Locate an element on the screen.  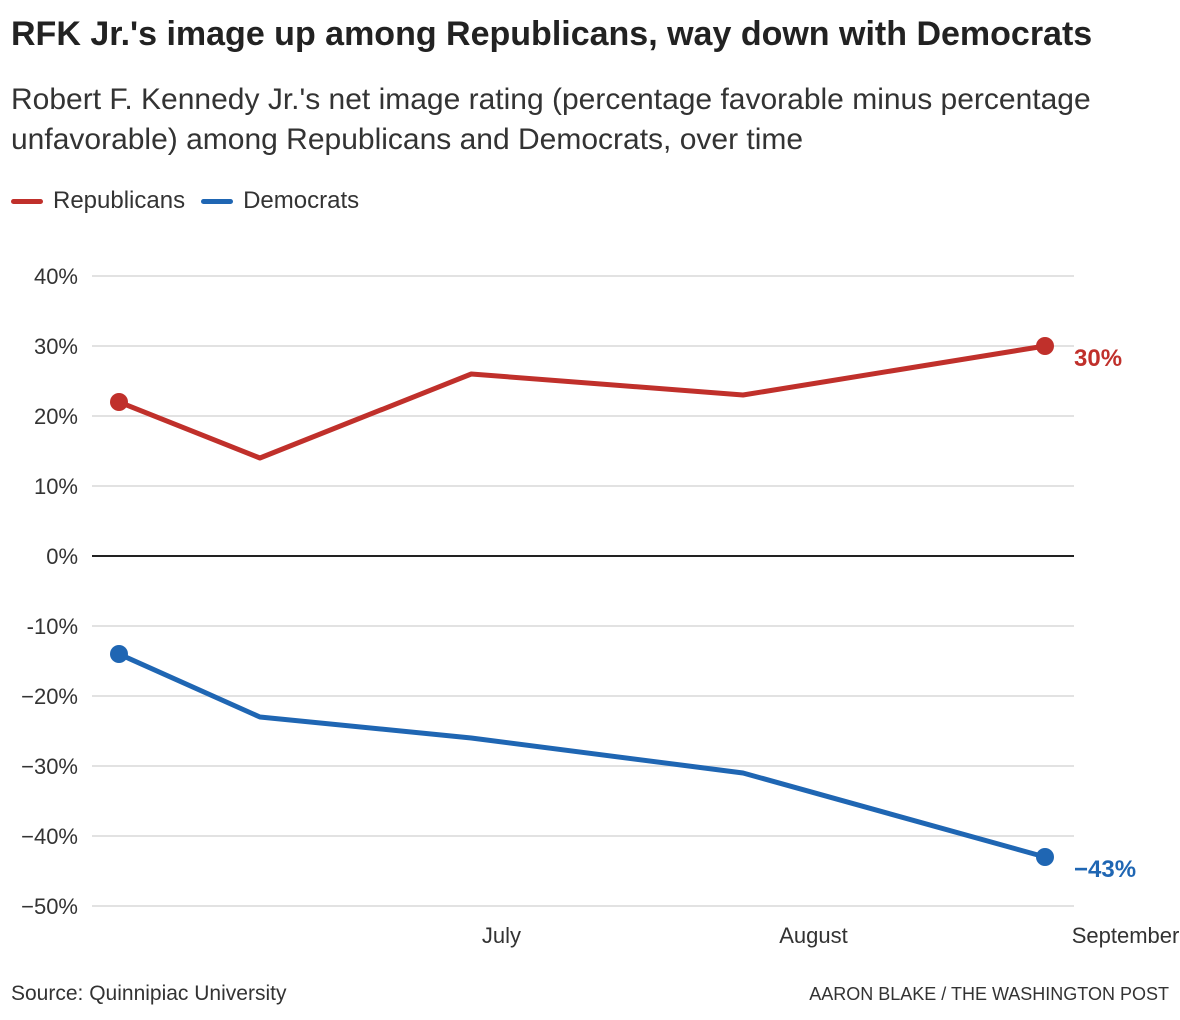
legend-item-republicans: Republicans is located at coordinates (98, 201).